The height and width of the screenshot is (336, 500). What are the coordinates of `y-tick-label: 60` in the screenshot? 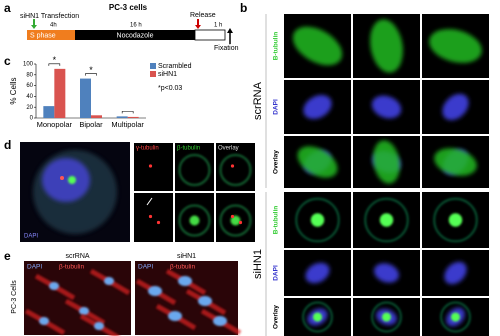 It's located at (29, 86).